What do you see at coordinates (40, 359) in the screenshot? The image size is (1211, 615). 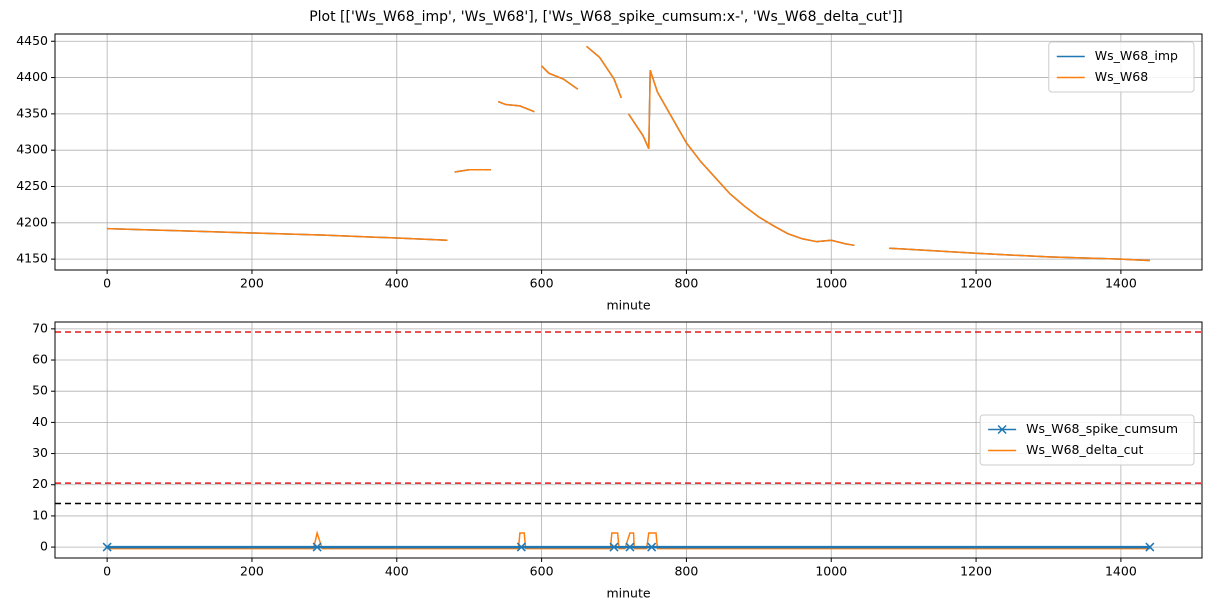 I see `y-tick-label: 60` at bounding box center [40, 359].